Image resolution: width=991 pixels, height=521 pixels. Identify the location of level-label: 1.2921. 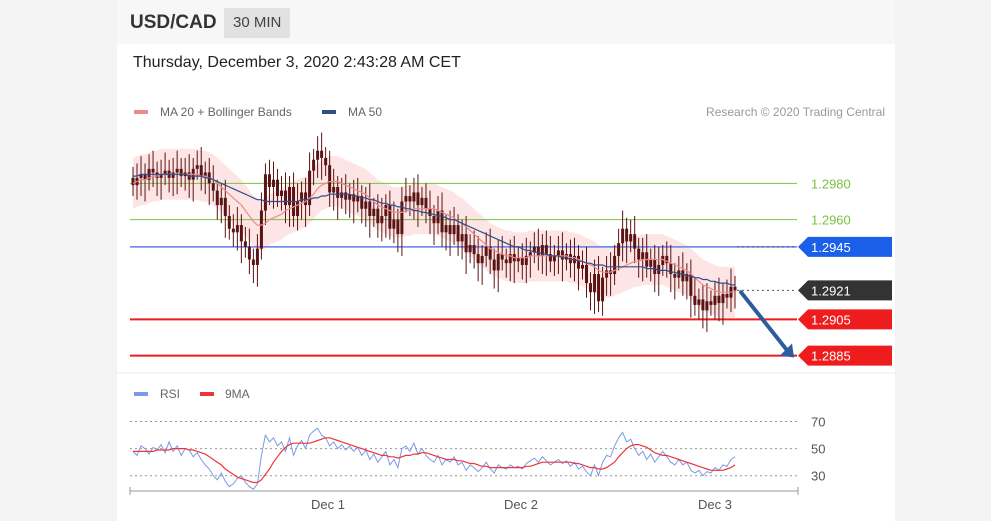
(831, 290).